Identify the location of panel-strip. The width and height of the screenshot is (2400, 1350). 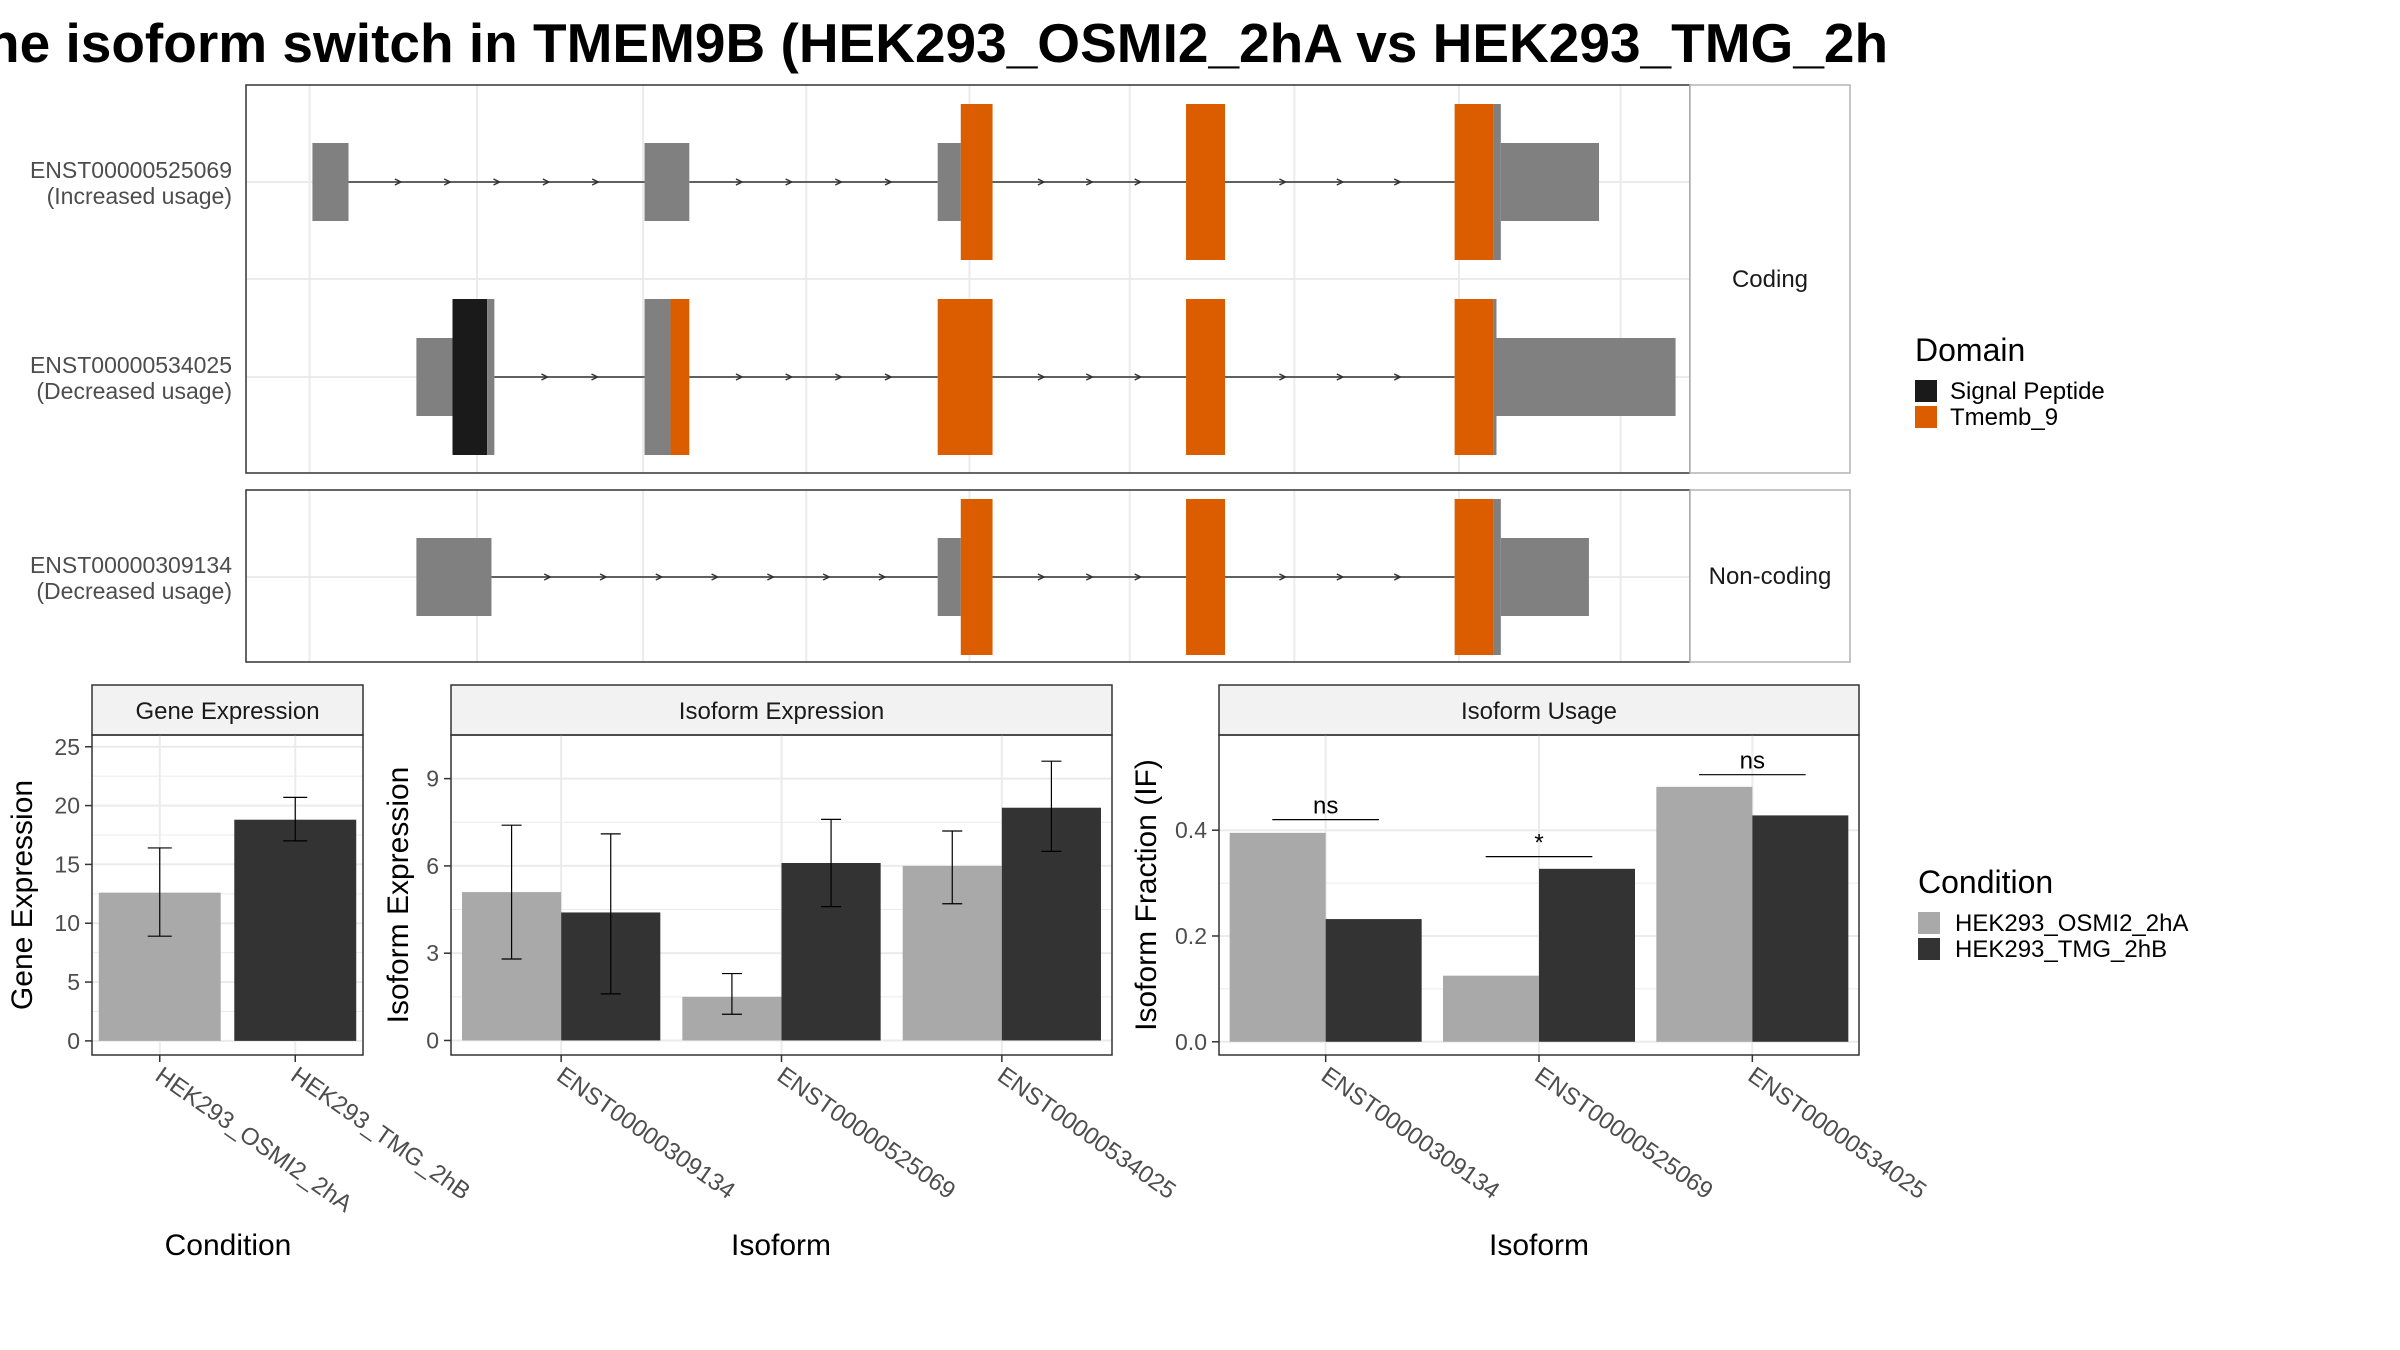
(1770, 279).